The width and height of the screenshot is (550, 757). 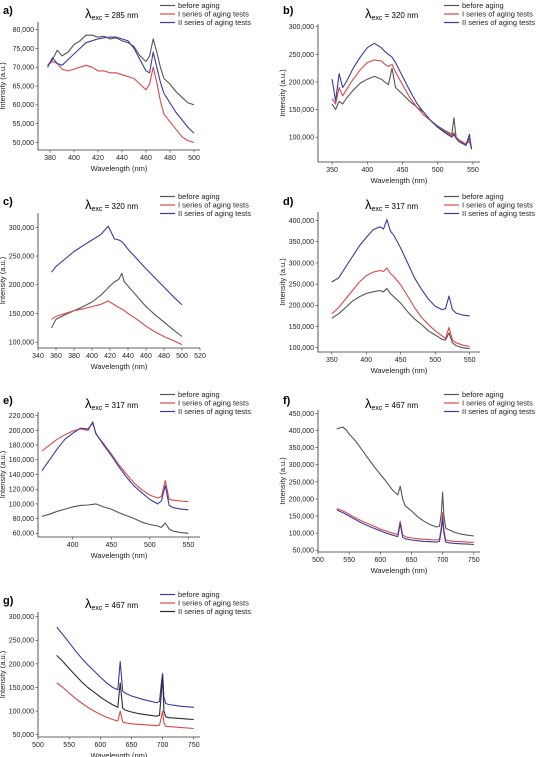 I want to click on y-tick-label: 400,000, so click(x=301, y=431).